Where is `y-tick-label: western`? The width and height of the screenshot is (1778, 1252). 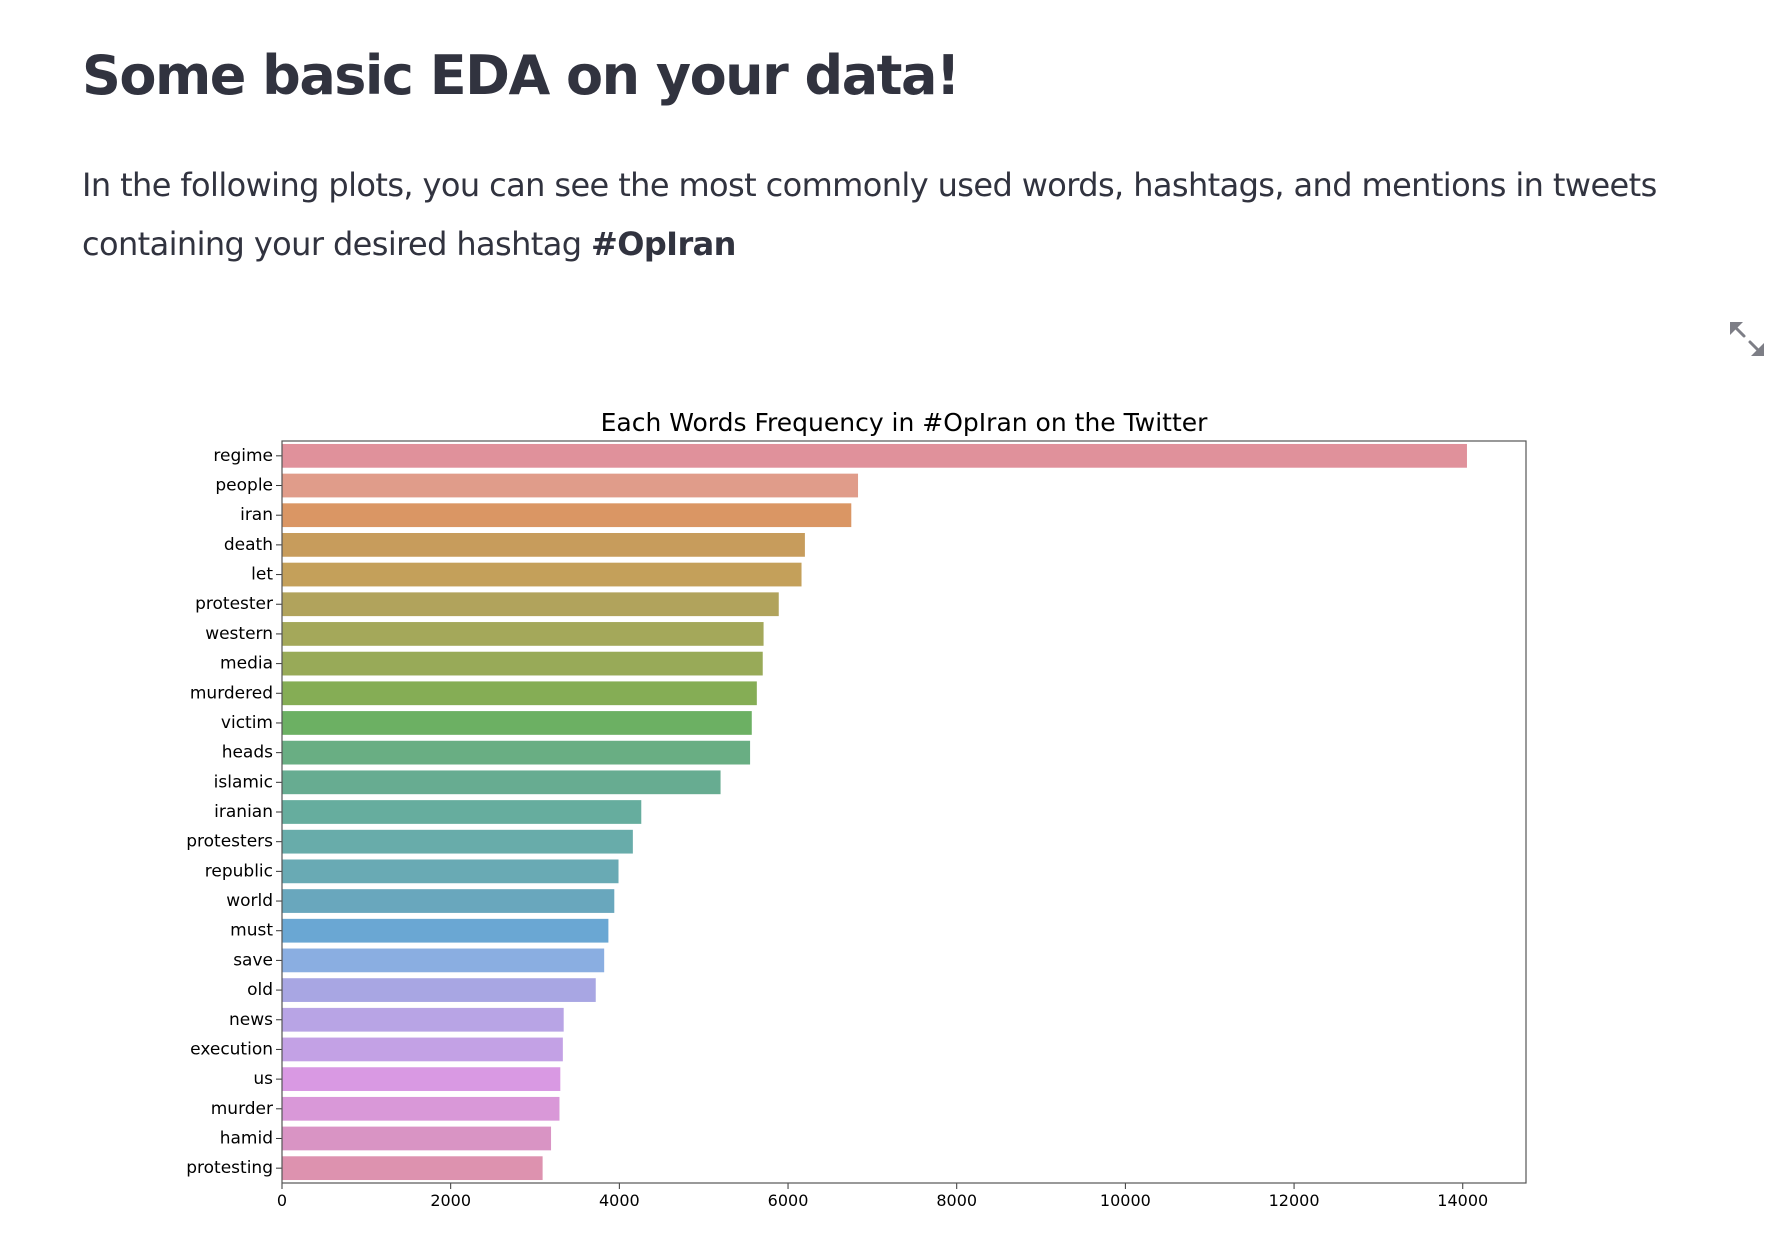
y-tick-label: western is located at coordinates (239, 634).